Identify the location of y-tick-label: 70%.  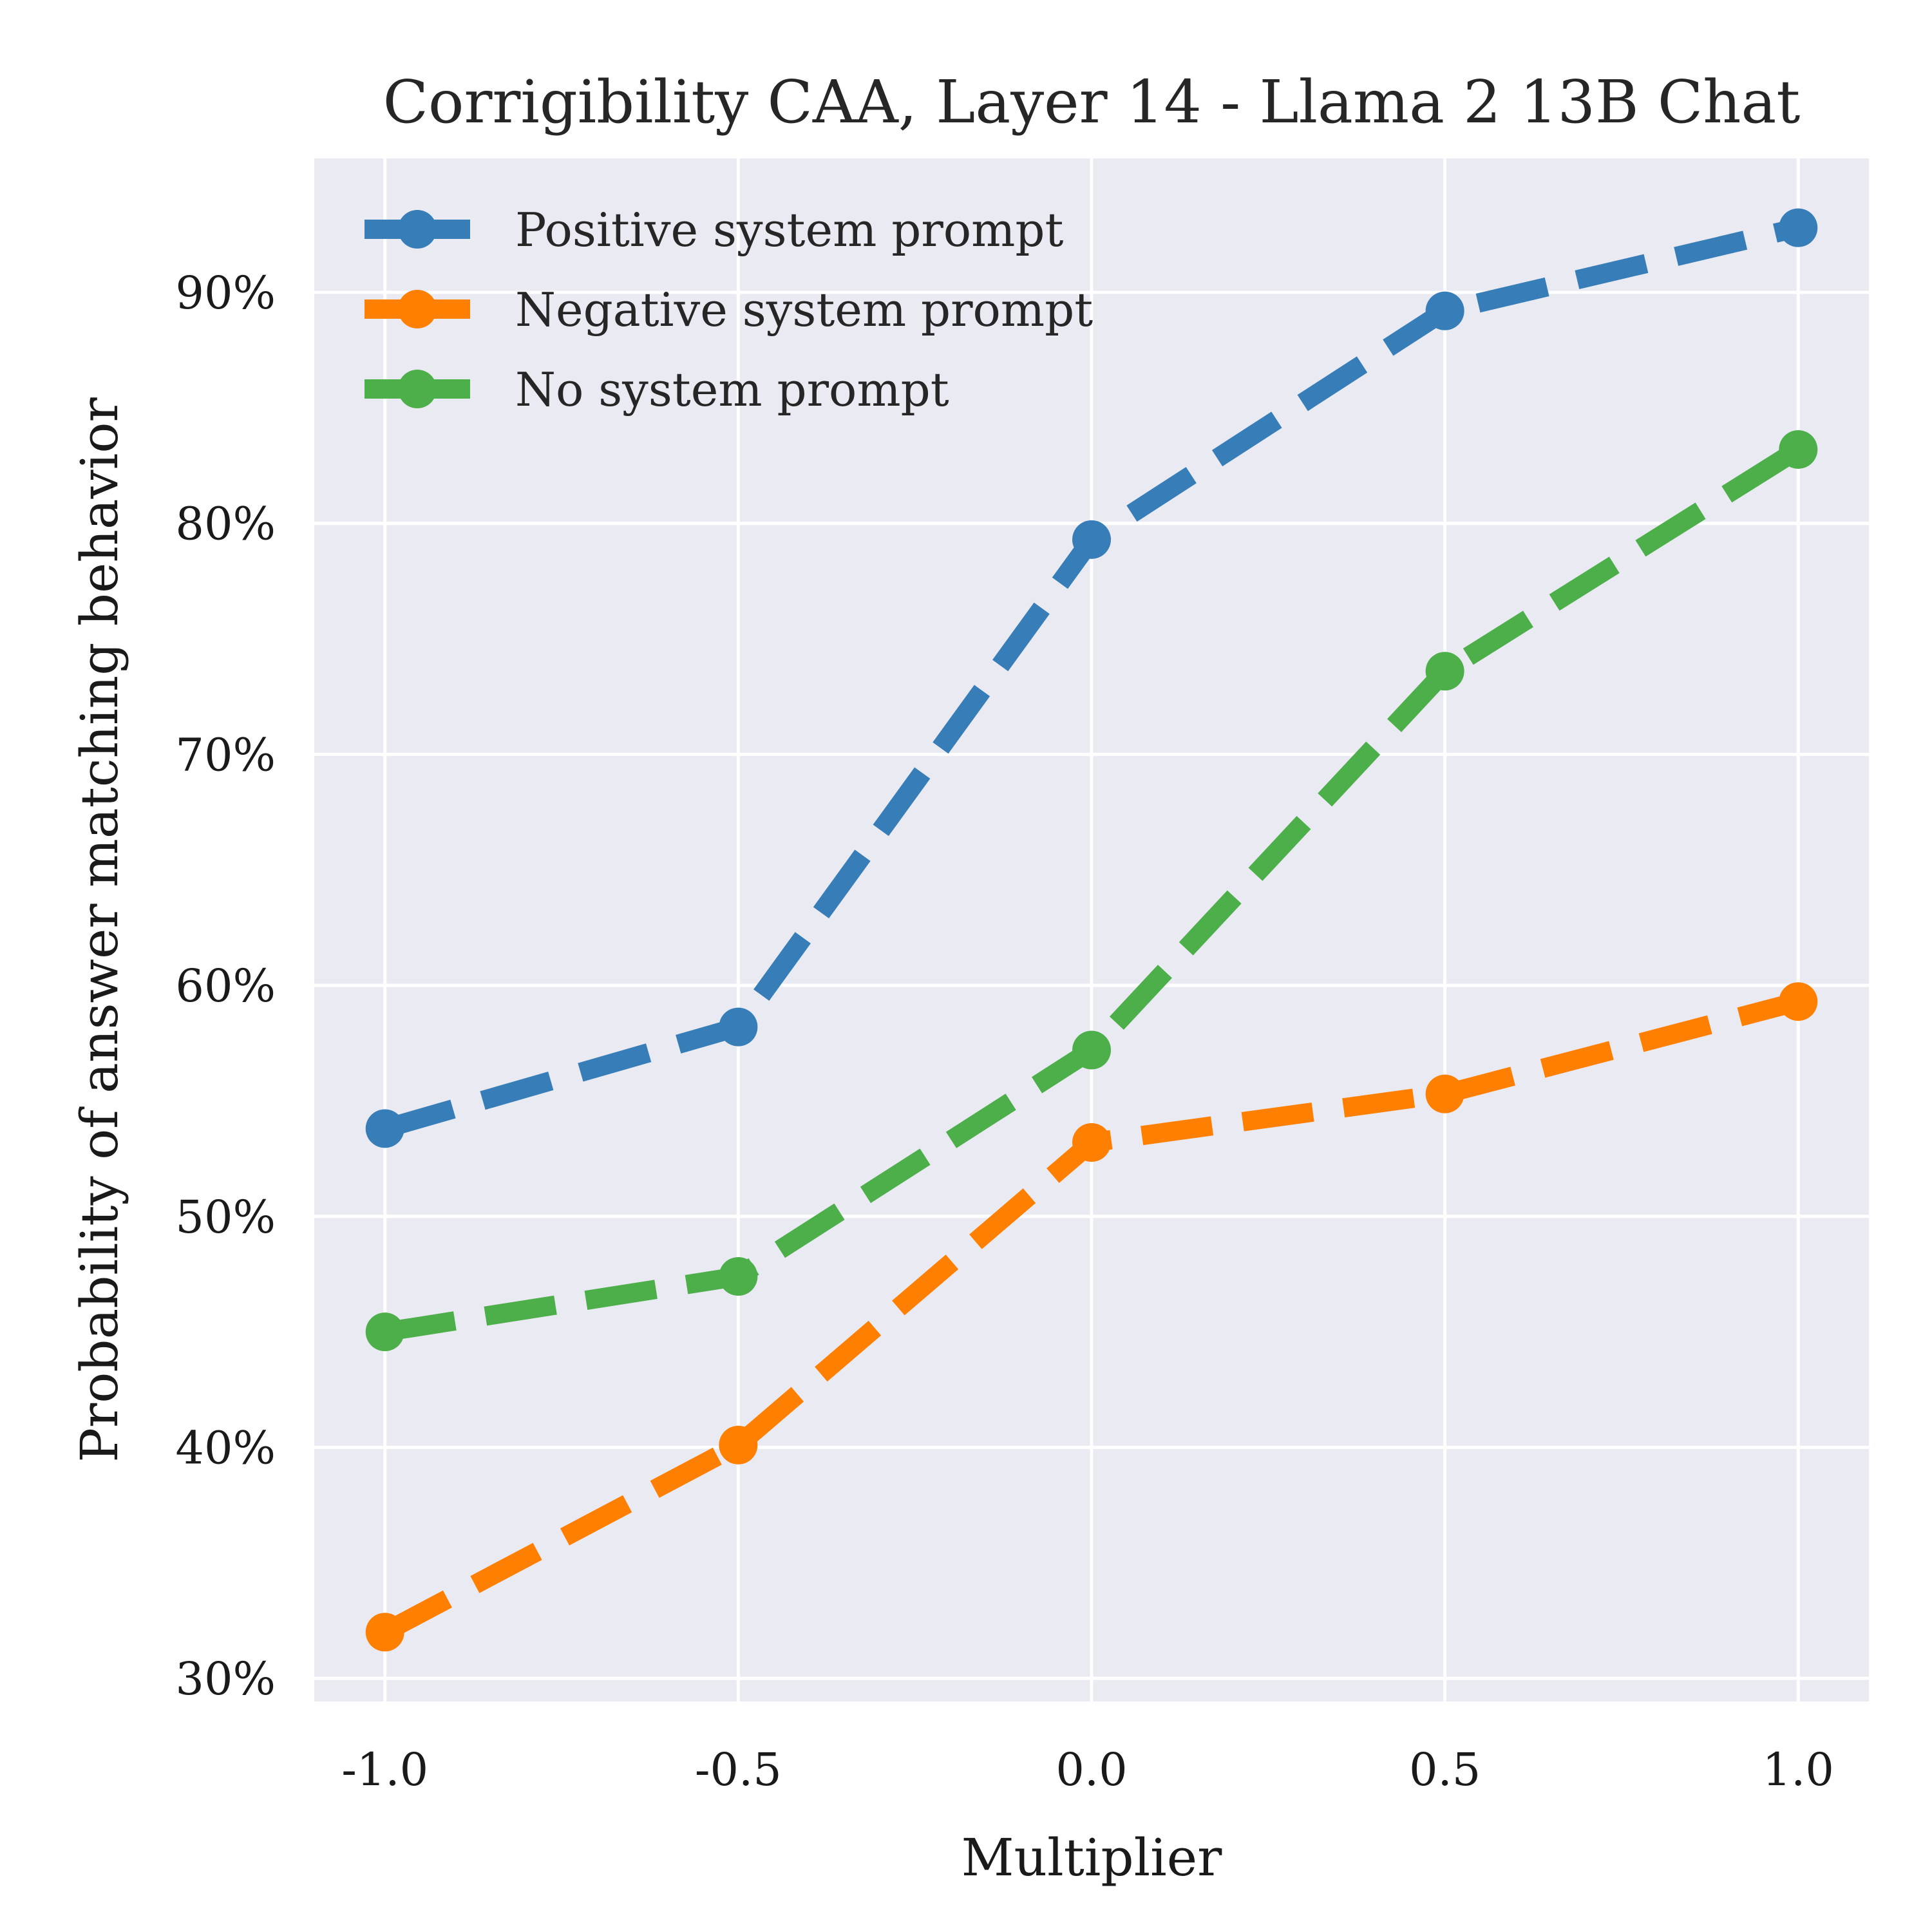
(225, 754).